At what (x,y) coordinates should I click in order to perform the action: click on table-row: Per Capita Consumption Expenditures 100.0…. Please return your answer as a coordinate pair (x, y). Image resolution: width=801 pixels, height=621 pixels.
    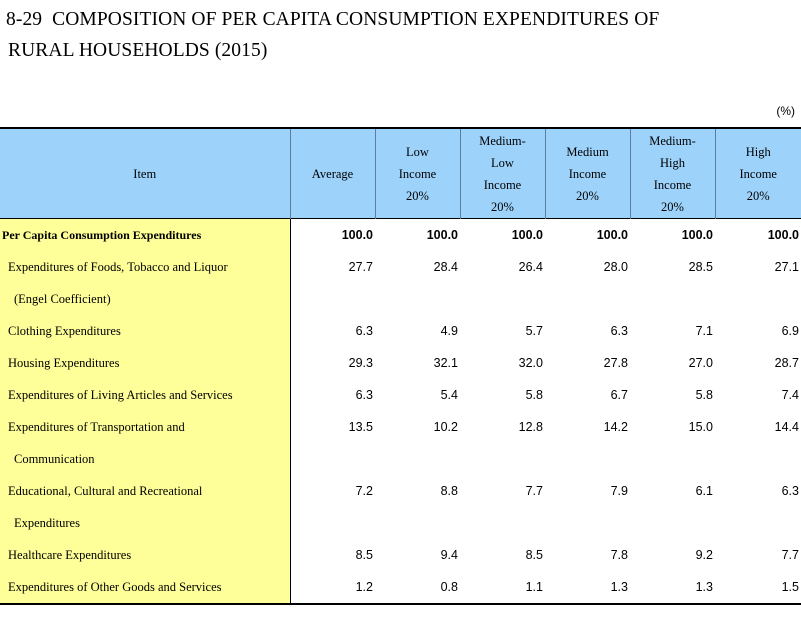
    Looking at the image, I should click on (400, 234).